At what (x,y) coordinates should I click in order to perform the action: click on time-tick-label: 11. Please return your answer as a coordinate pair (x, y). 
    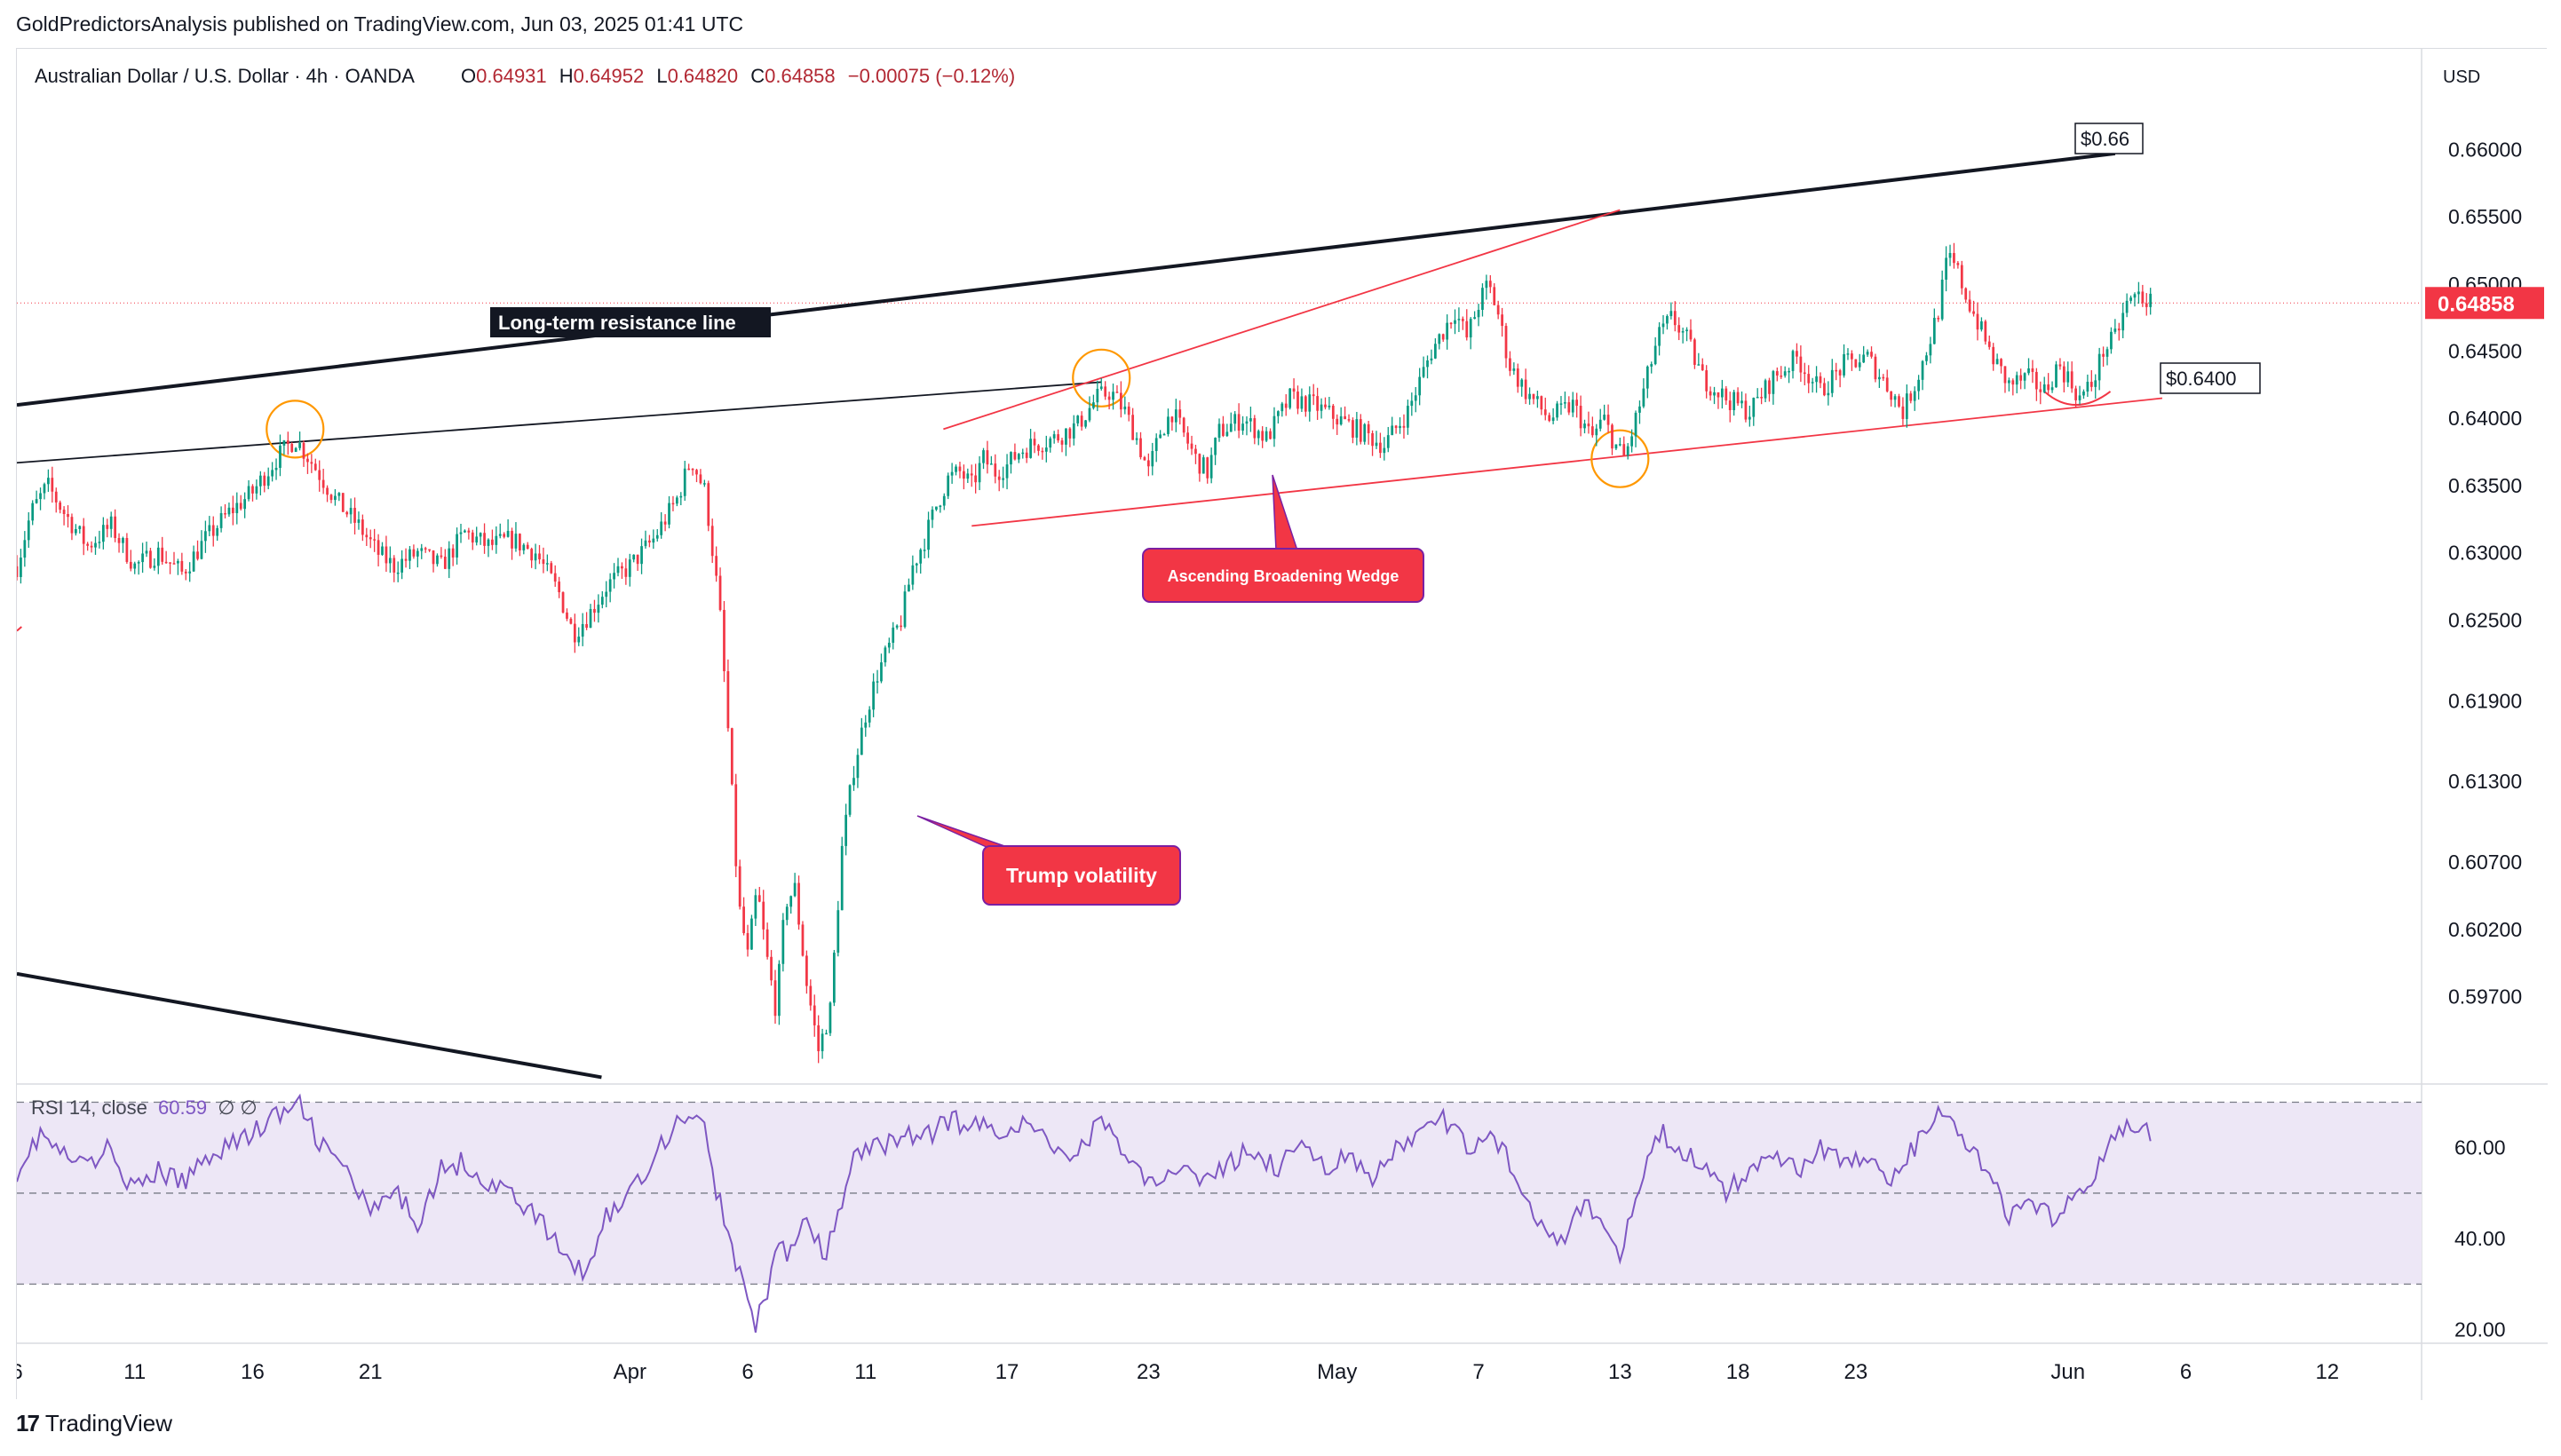
    Looking at the image, I should click on (134, 1372).